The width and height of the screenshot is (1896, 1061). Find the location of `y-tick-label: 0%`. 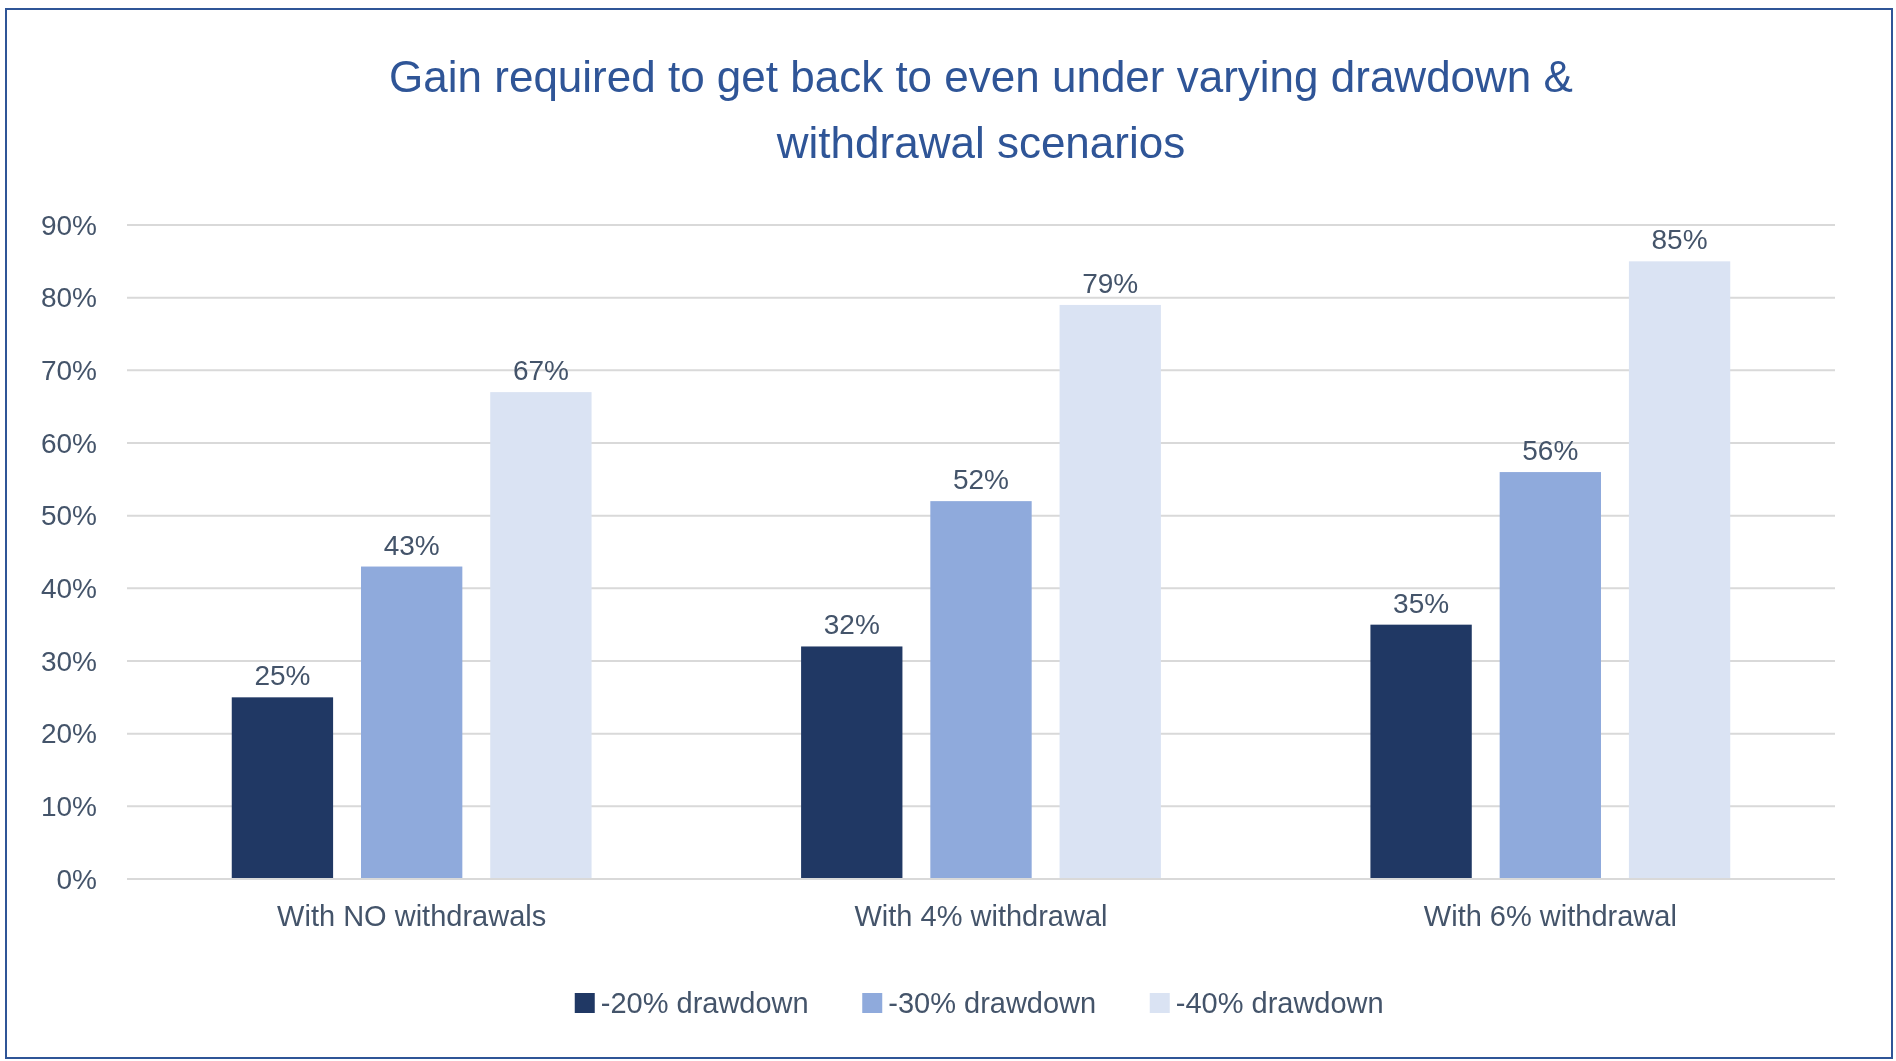

y-tick-label: 0% is located at coordinates (76, 879).